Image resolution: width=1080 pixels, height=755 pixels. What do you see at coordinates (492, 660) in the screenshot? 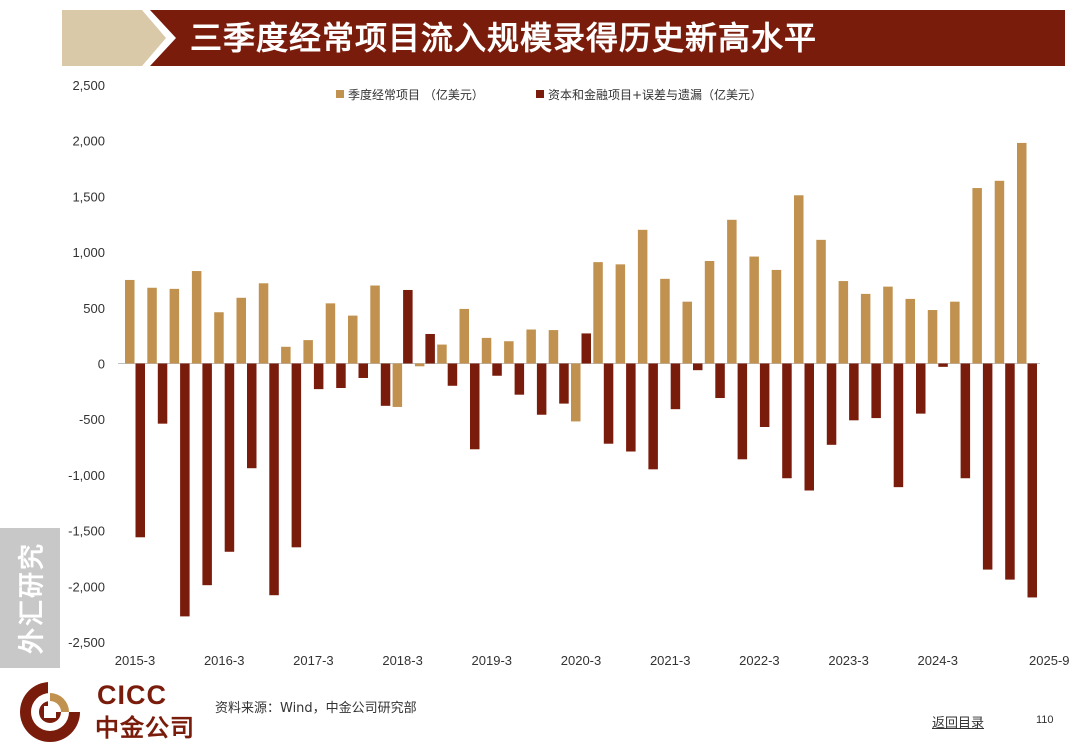
I see `x-tick-label: 2019-3` at bounding box center [492, 660].